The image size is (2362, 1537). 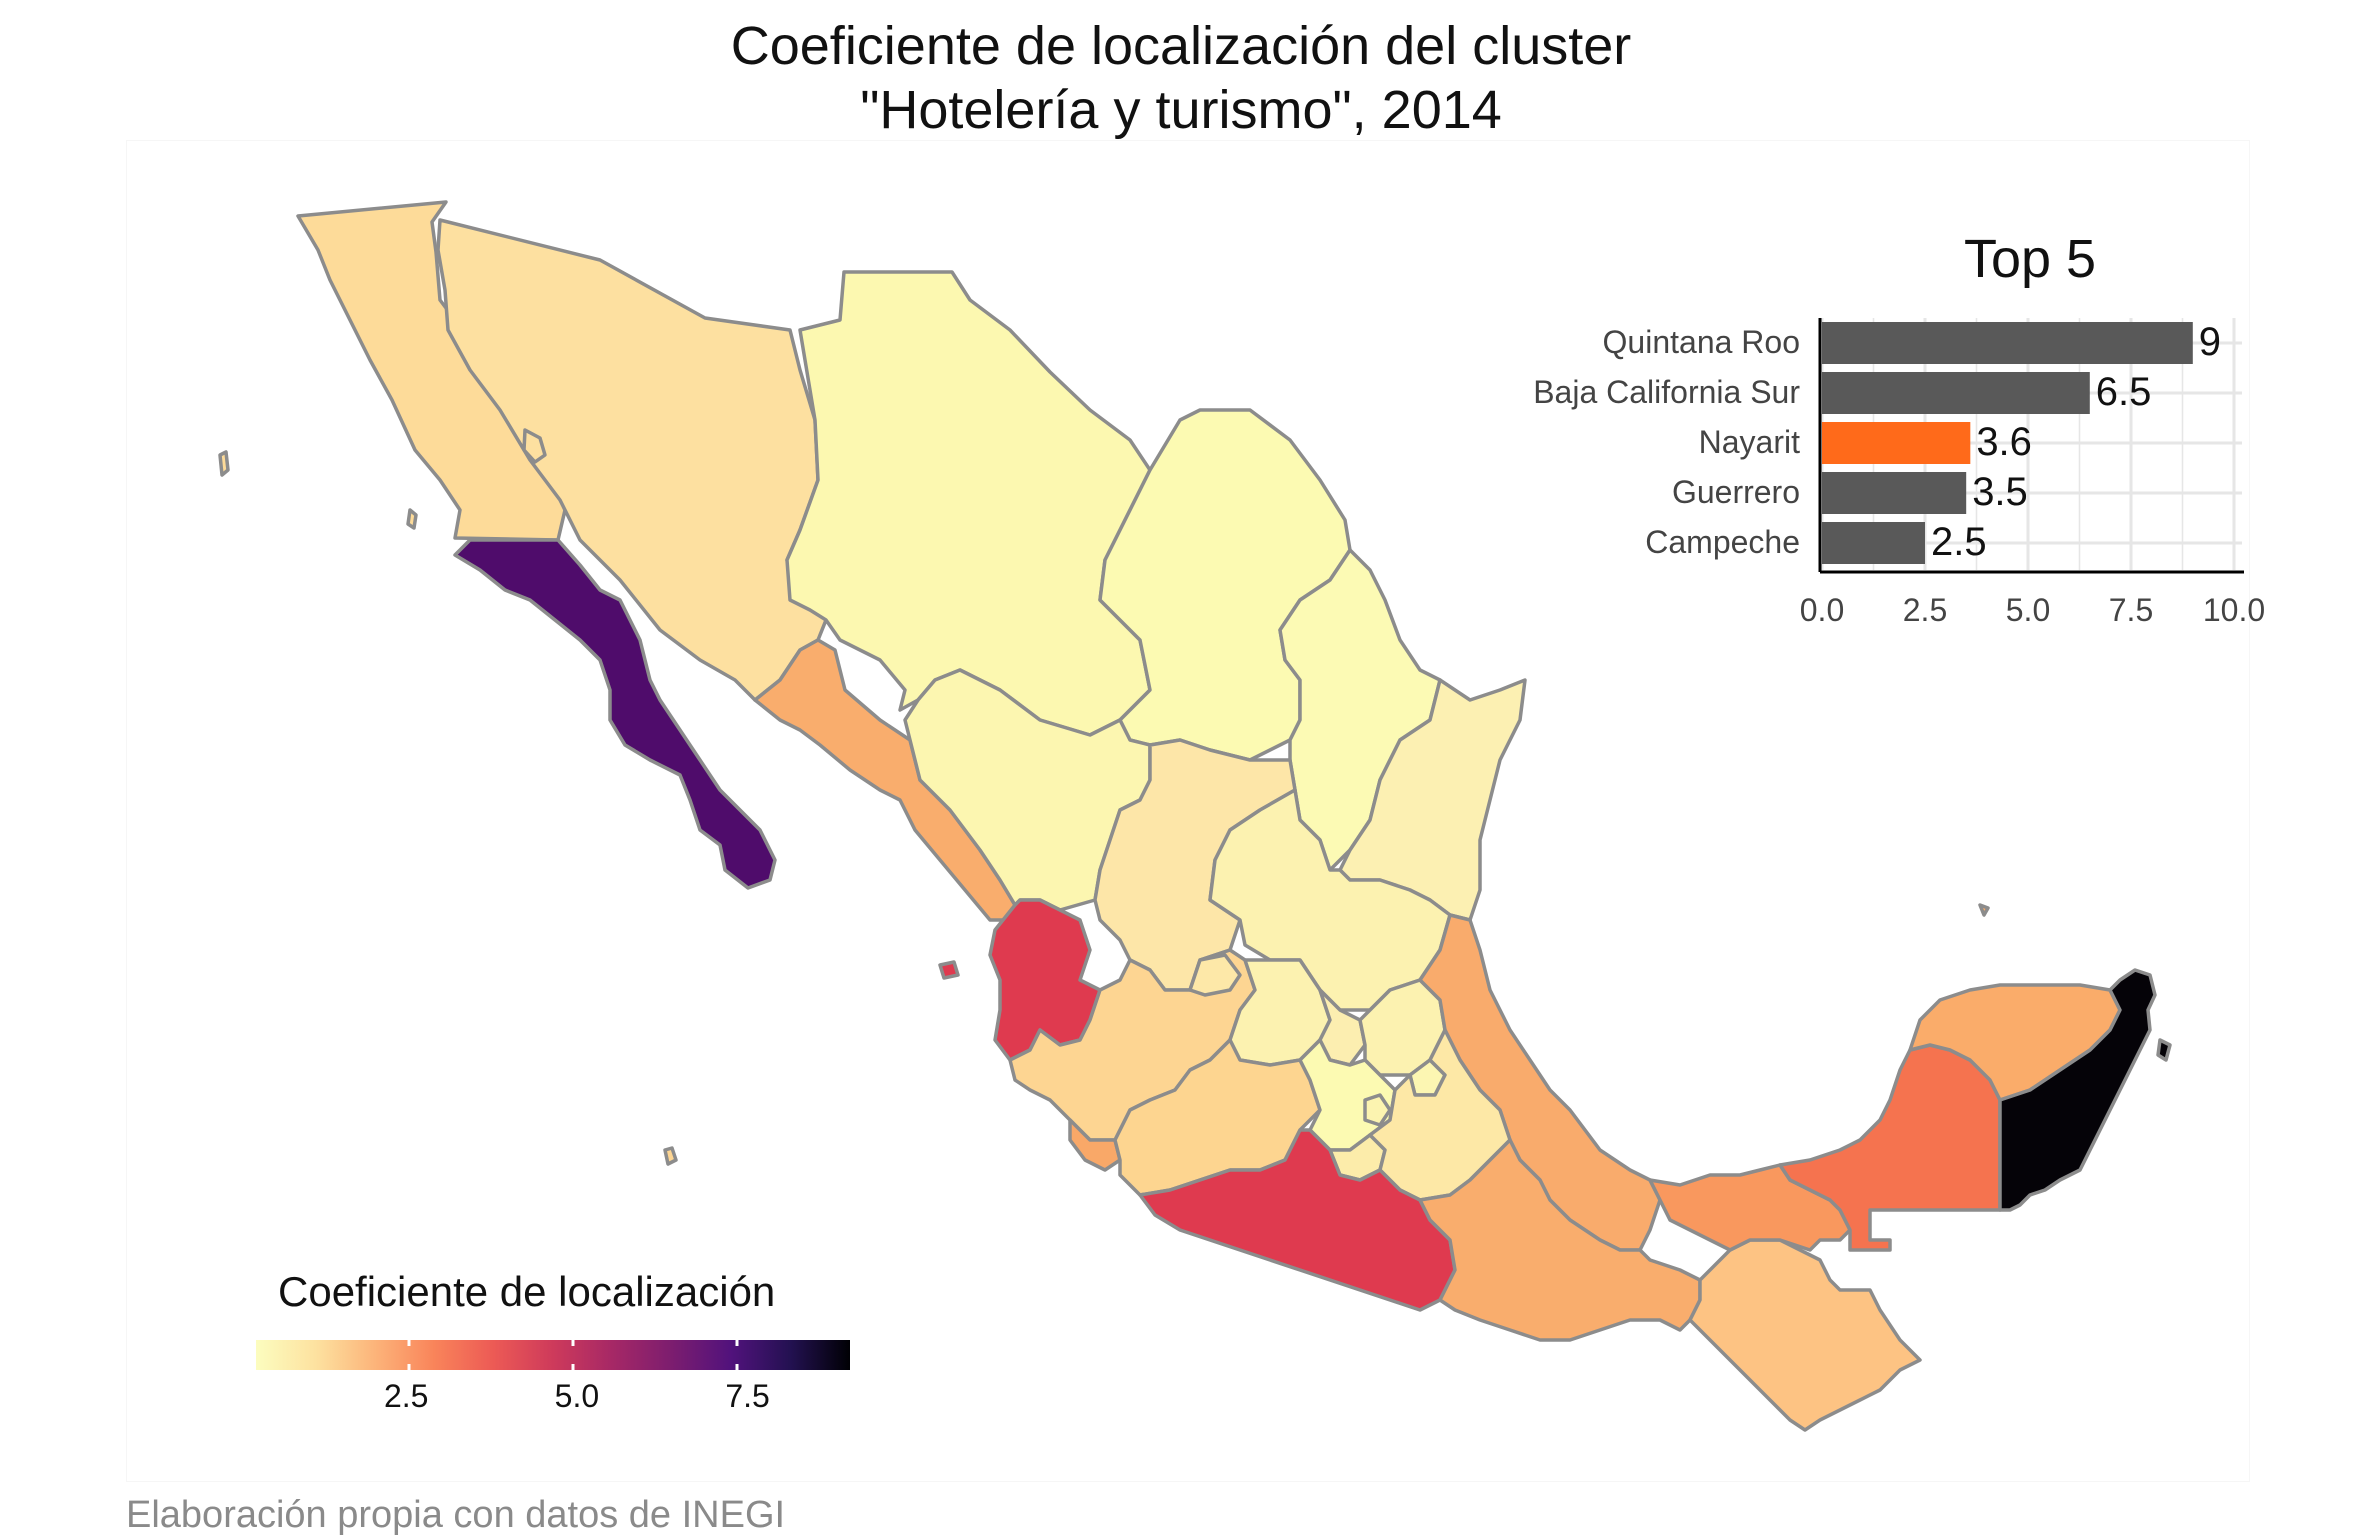 I want to click on state-baja-california-sur, so click(x=615, y=714).